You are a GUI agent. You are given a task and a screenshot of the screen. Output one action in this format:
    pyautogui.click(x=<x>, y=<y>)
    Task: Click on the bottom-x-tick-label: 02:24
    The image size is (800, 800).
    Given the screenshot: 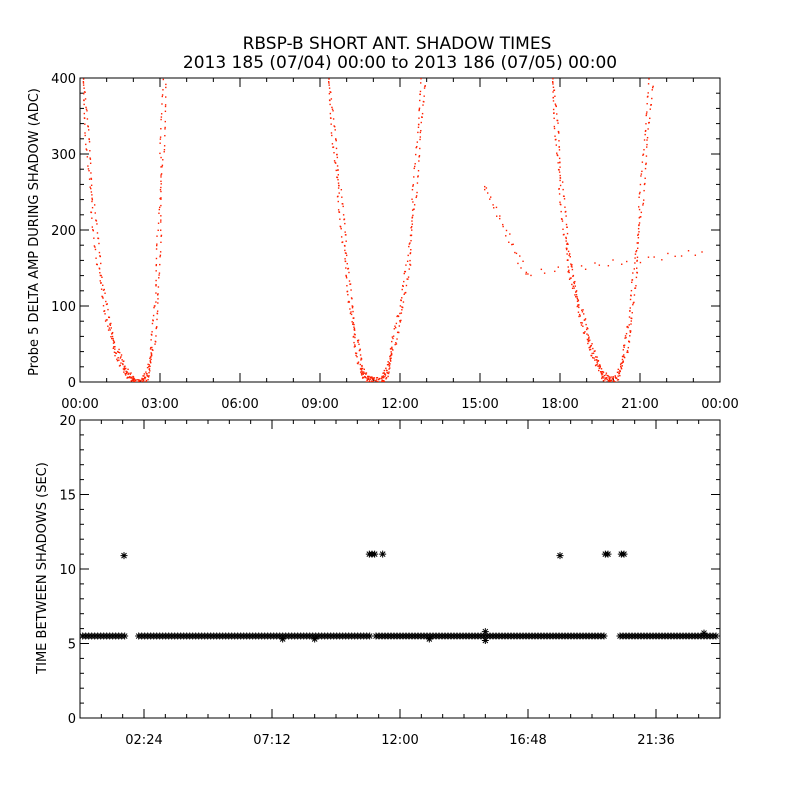 What is the action you would take?
    pyautogui.click(x=143, y=740)
    